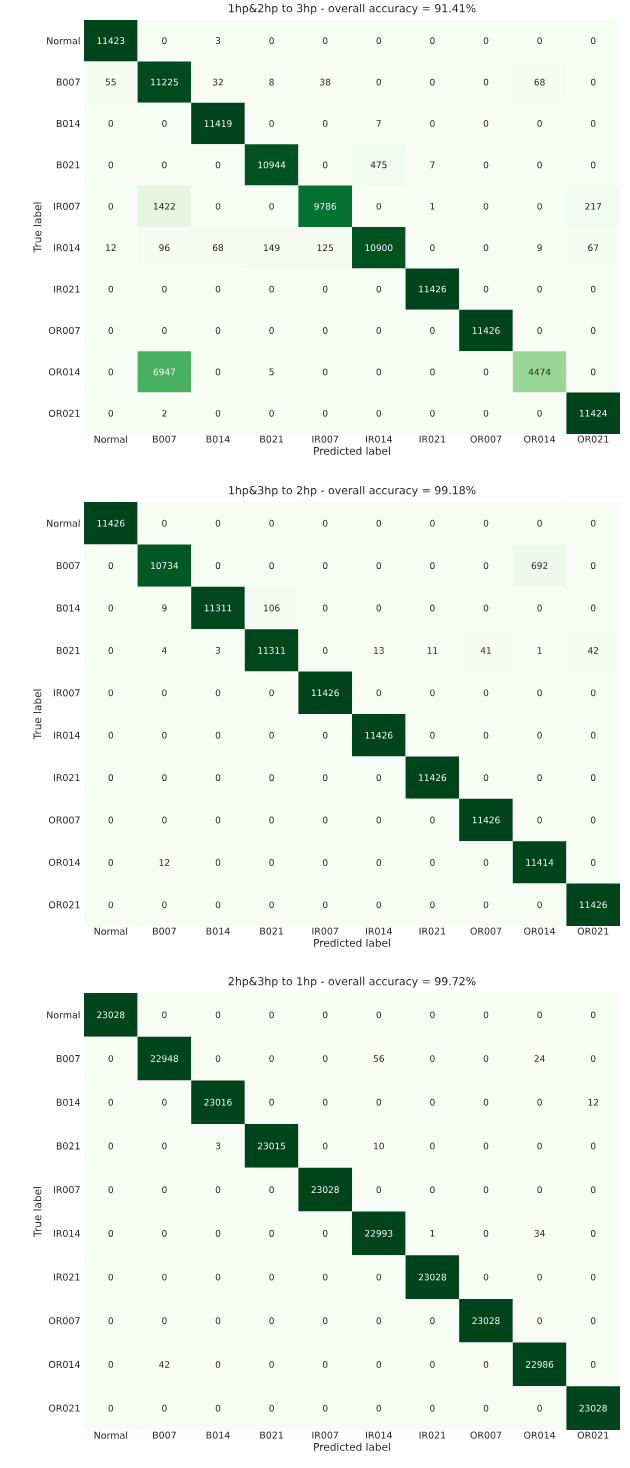 The height and width of the screenshot is (1468, 630). Describe the element at coordinates (68, 566) in the screenshot. I see `y-tick-label: B007` at that location.